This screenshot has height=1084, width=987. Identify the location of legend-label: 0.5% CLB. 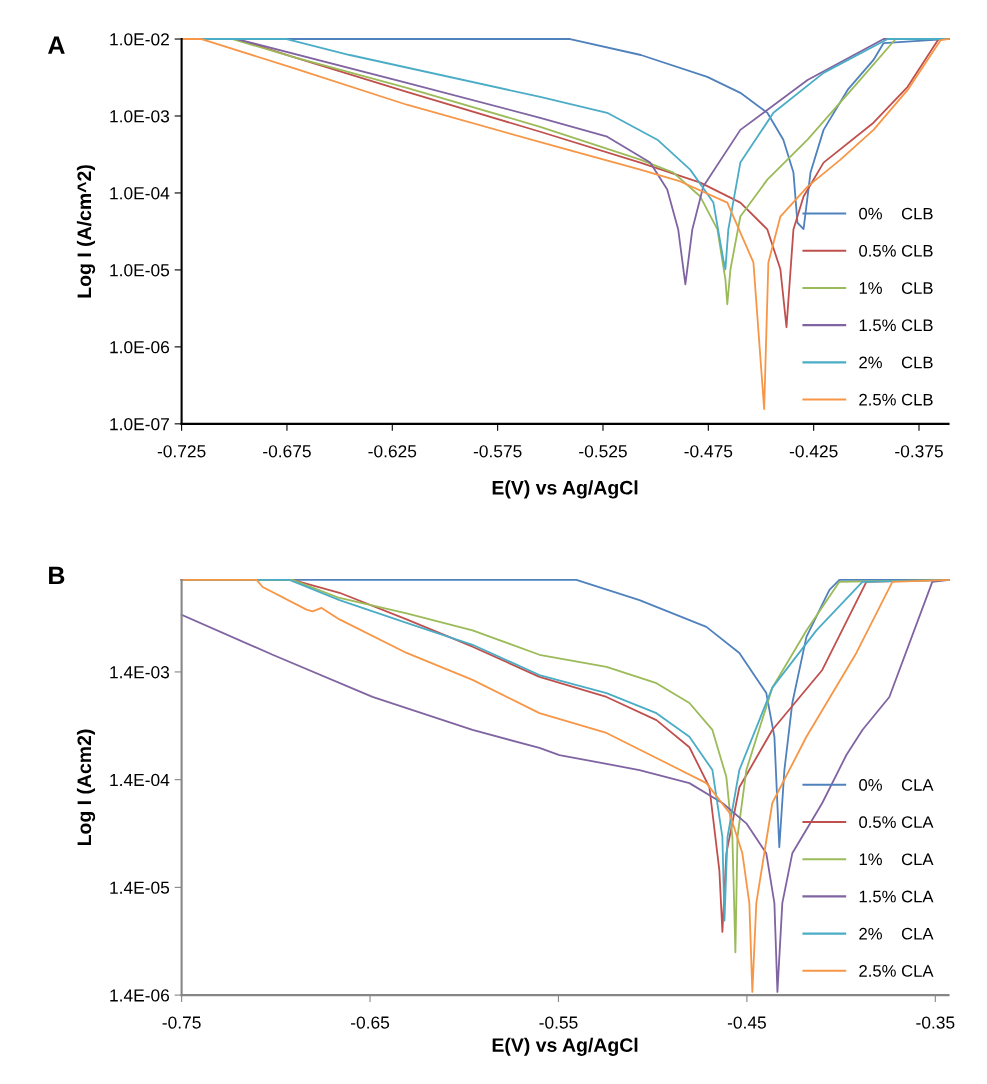
(896, 250).